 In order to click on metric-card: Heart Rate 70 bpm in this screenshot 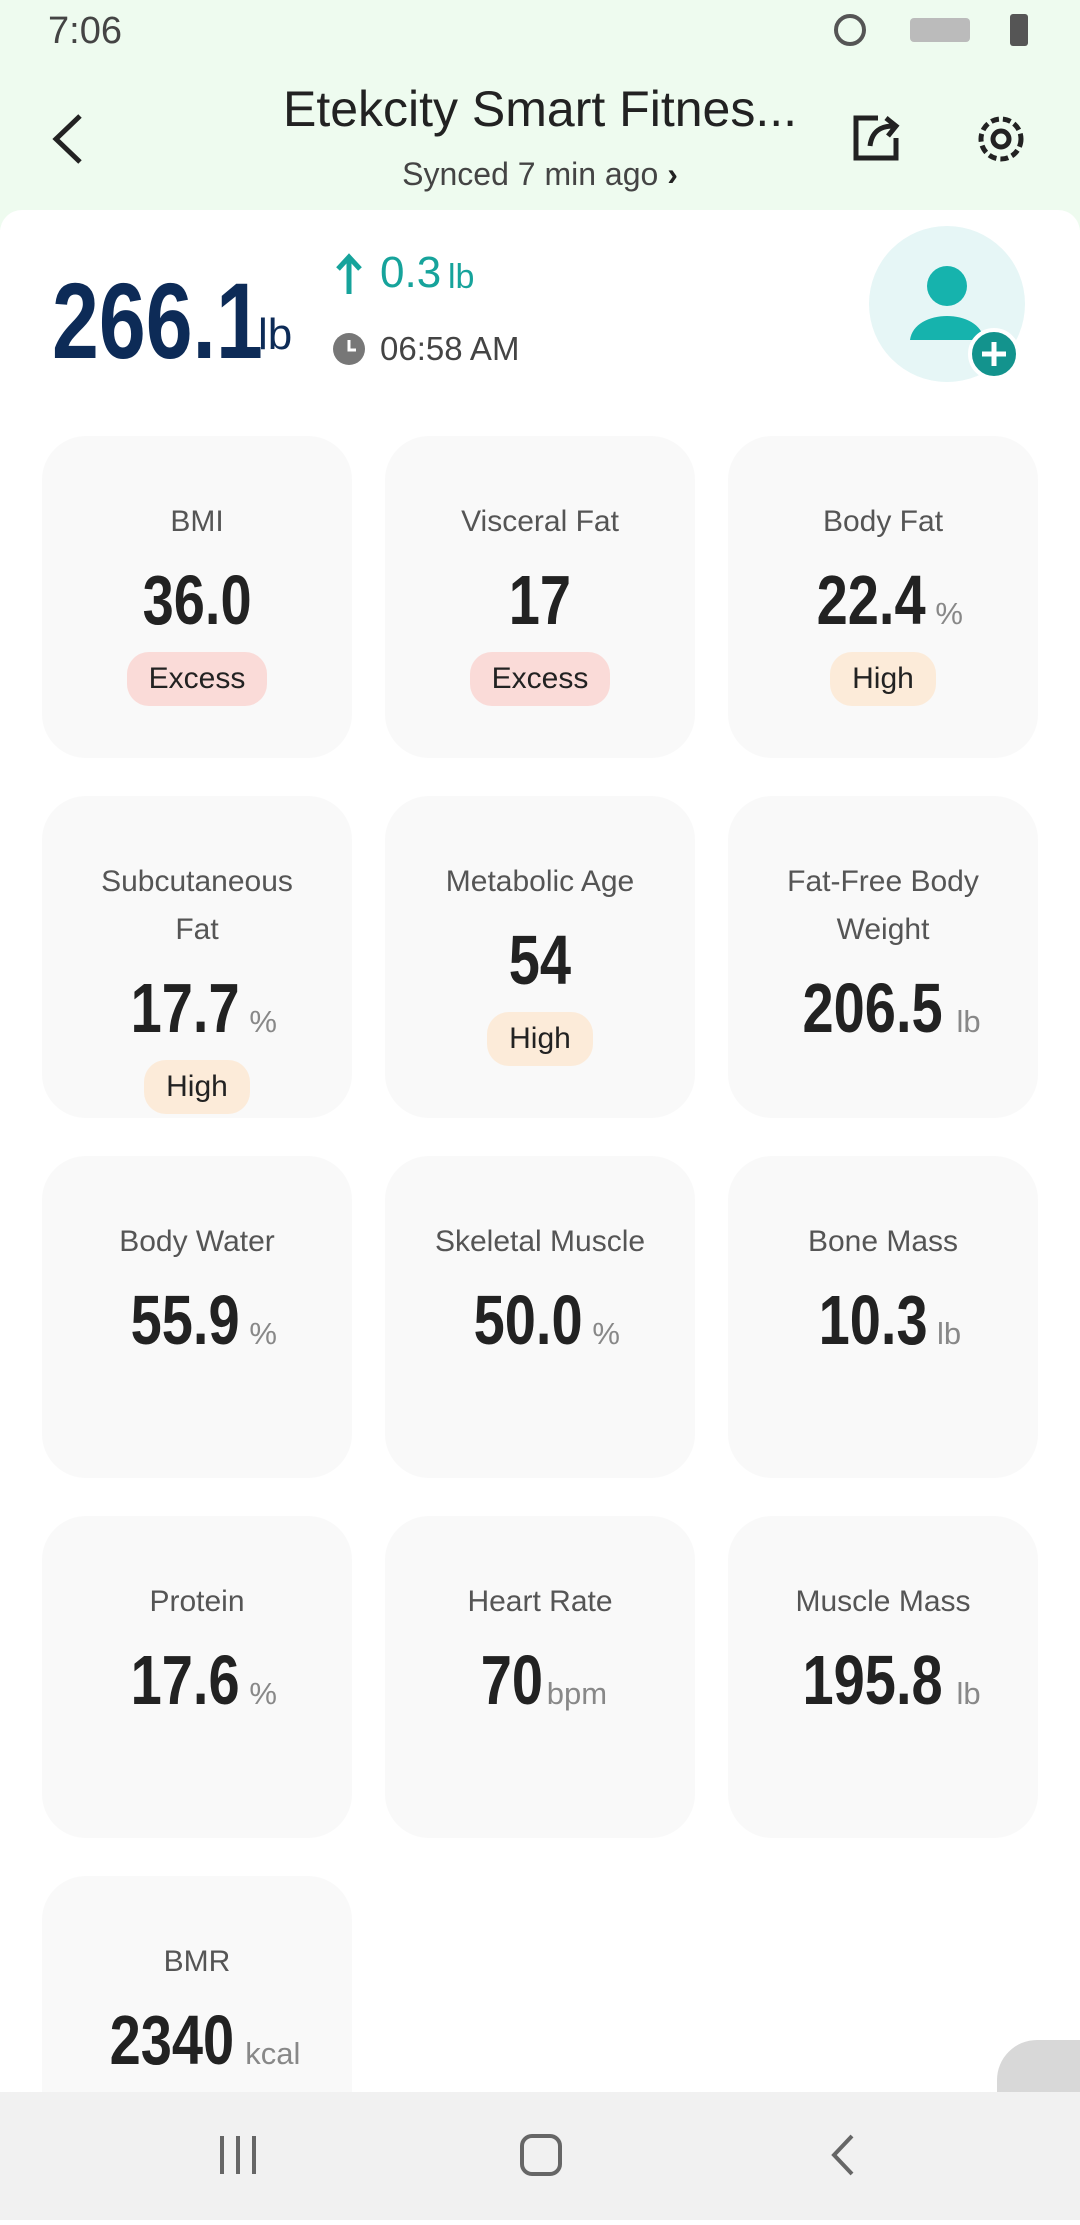, I will do `click(540, 1677)`.